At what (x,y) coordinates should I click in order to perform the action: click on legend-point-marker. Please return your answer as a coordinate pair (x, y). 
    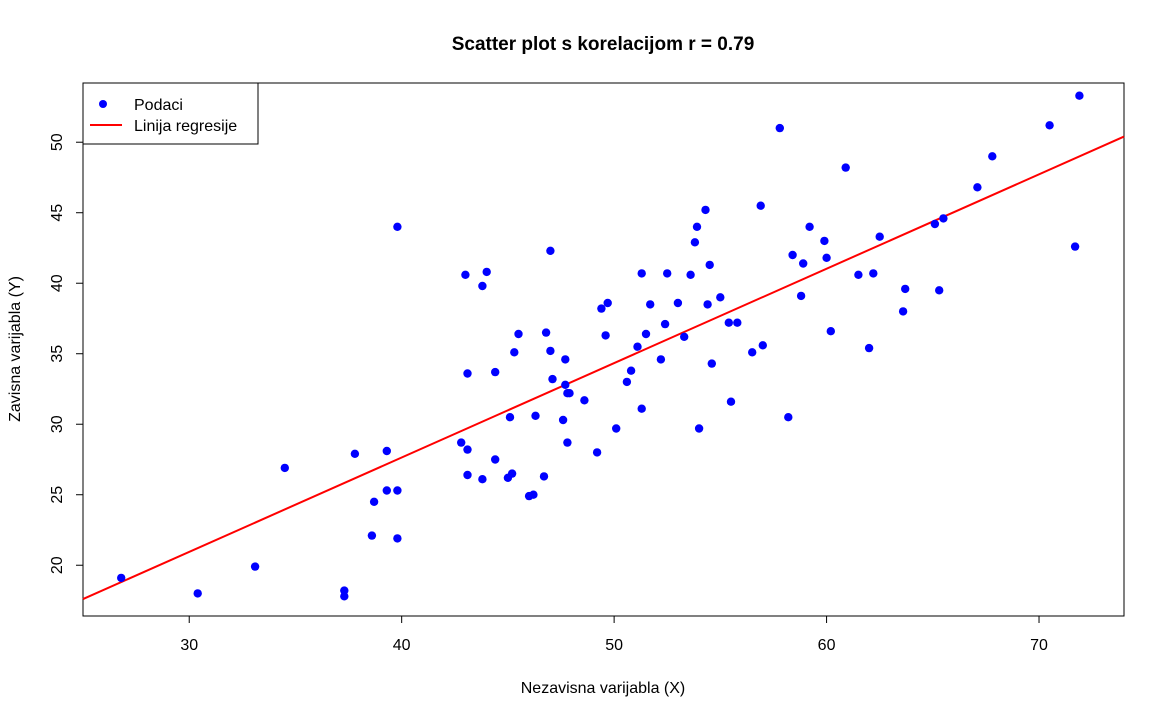
    Looking at the image, I should click on (103, 104).